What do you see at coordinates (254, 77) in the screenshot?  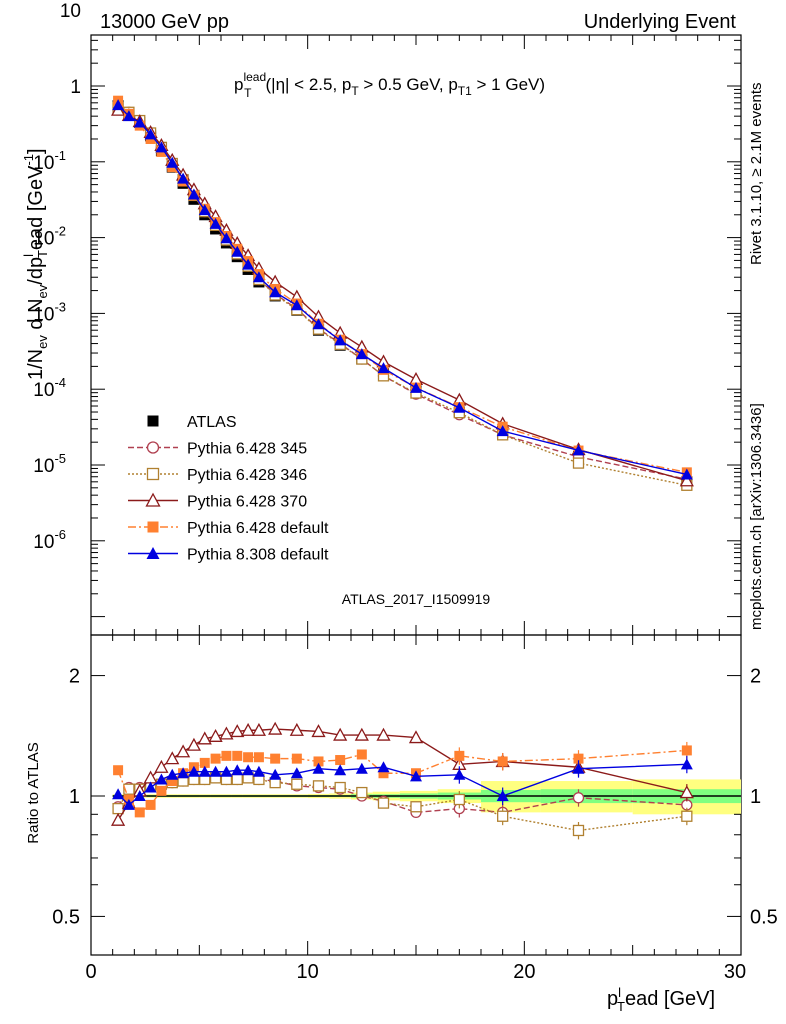 I see `annotation-sup: lead` at bounding box center [254, 77].